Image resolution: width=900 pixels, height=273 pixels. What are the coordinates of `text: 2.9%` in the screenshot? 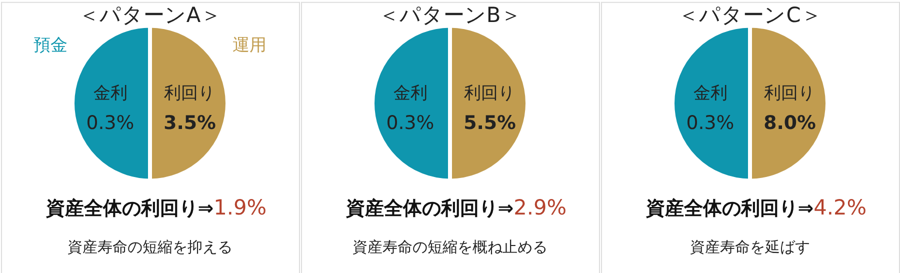 It's located at (540, 207).